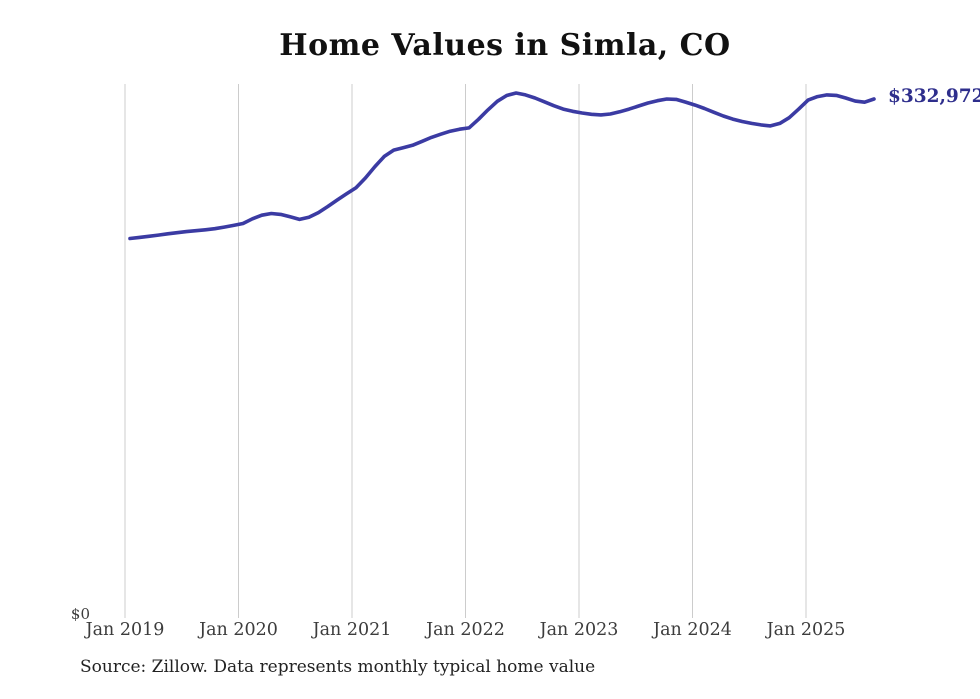 This screenshot has width=980, height=699. Describe the element at coordinates (934, 96) in the screenshot. I see `last-value-annotation: $332,972` at that location.